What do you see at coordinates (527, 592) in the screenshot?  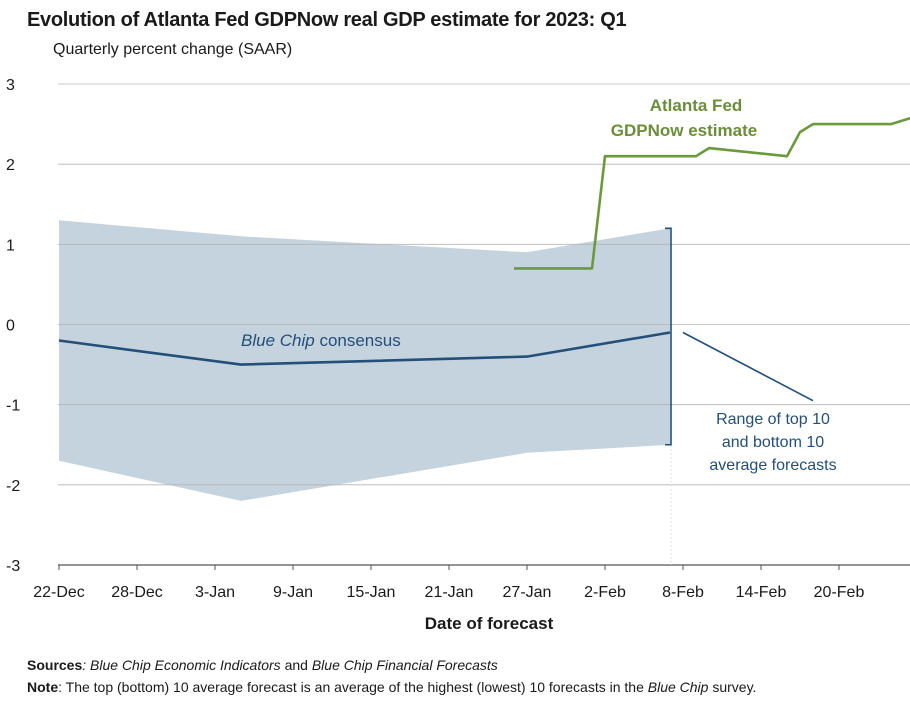 I see `x-tick-label: 27-Jan` at bounding box center [527, 592].